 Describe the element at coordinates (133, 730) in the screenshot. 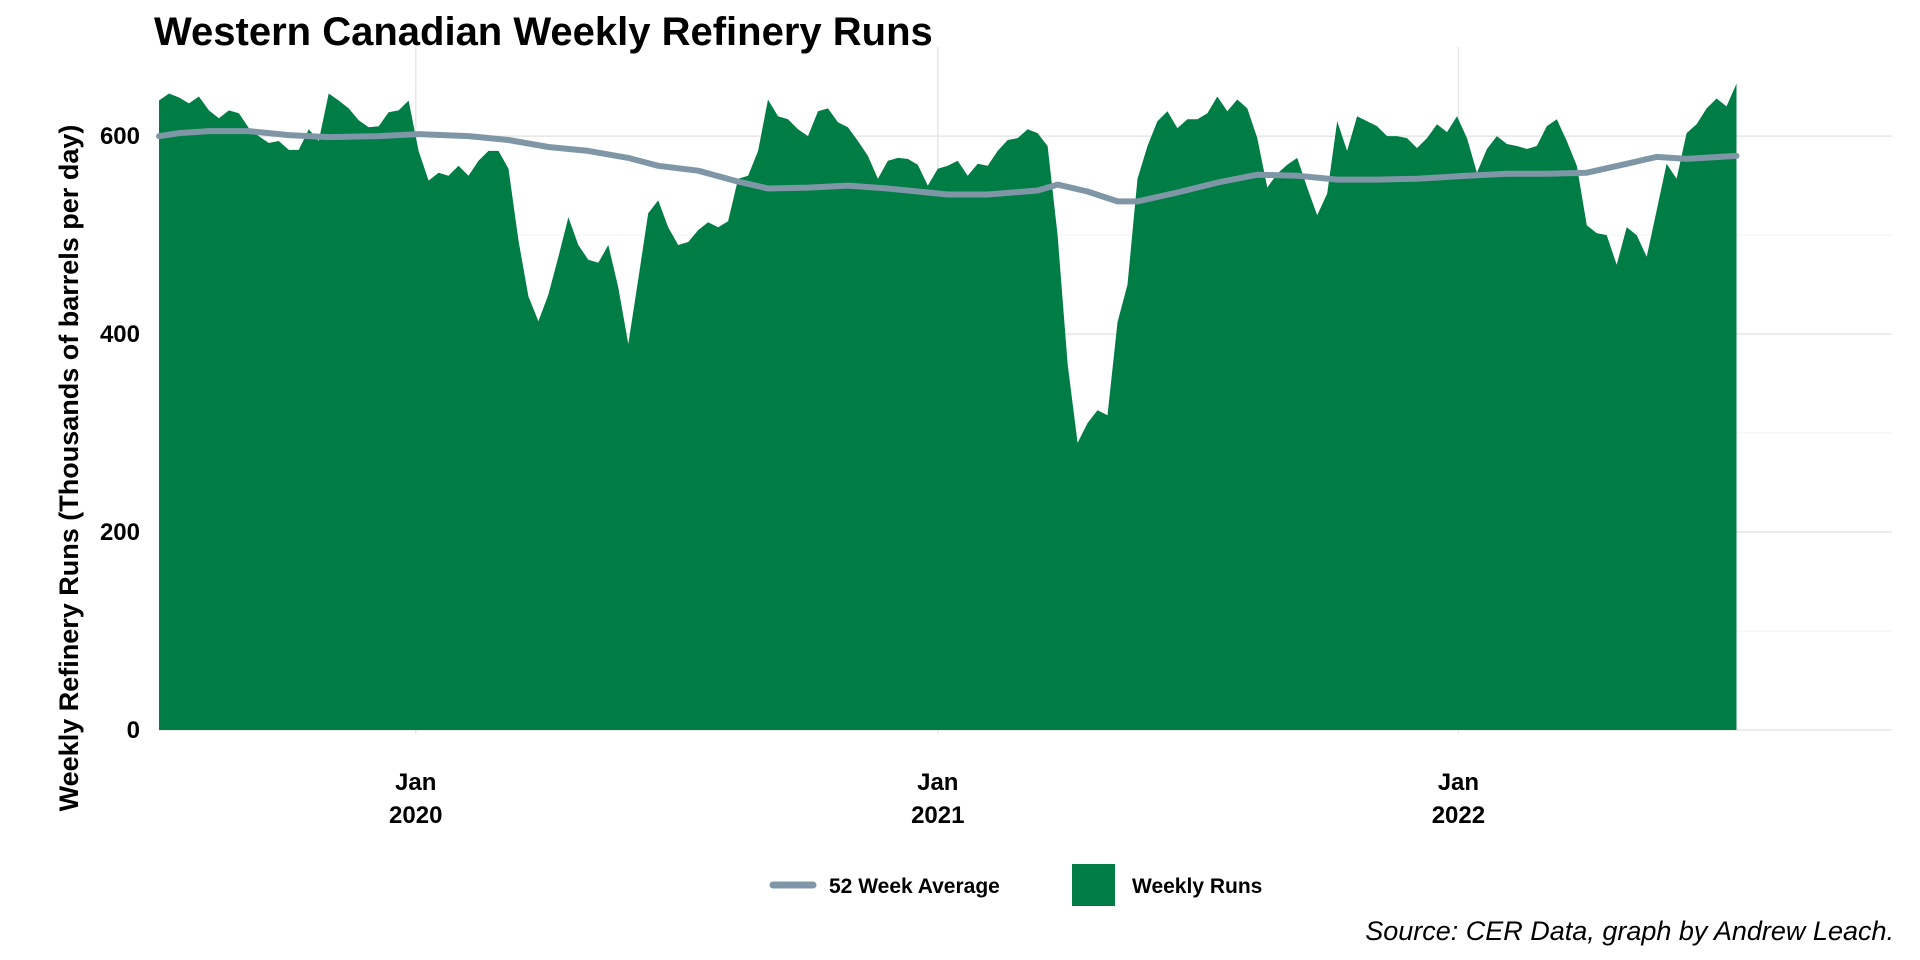

I see `y-tick-label: 0` at that location.